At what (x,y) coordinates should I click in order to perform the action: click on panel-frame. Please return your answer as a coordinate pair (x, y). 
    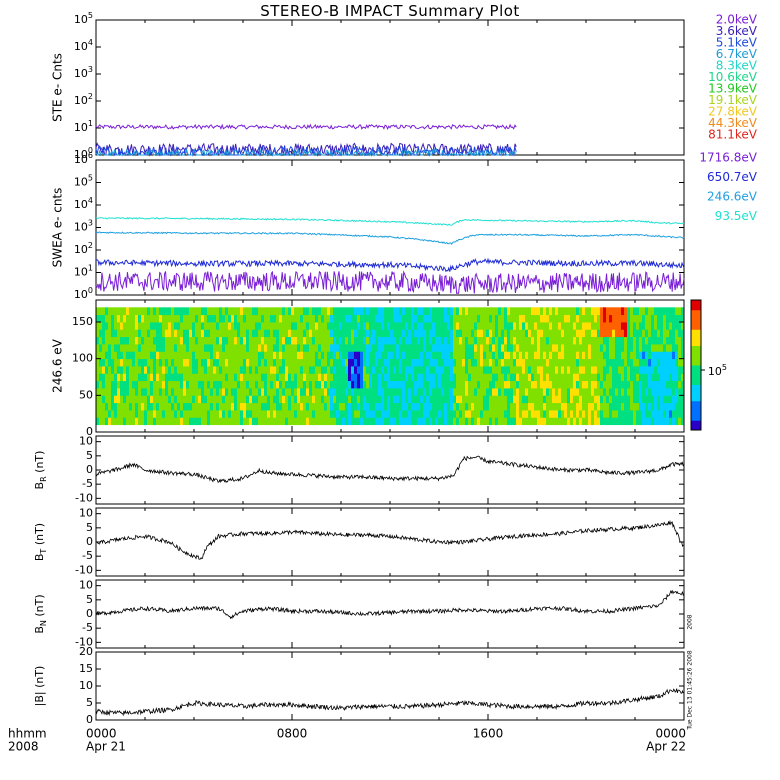
    Looking at the image, I should click on (390, 542).